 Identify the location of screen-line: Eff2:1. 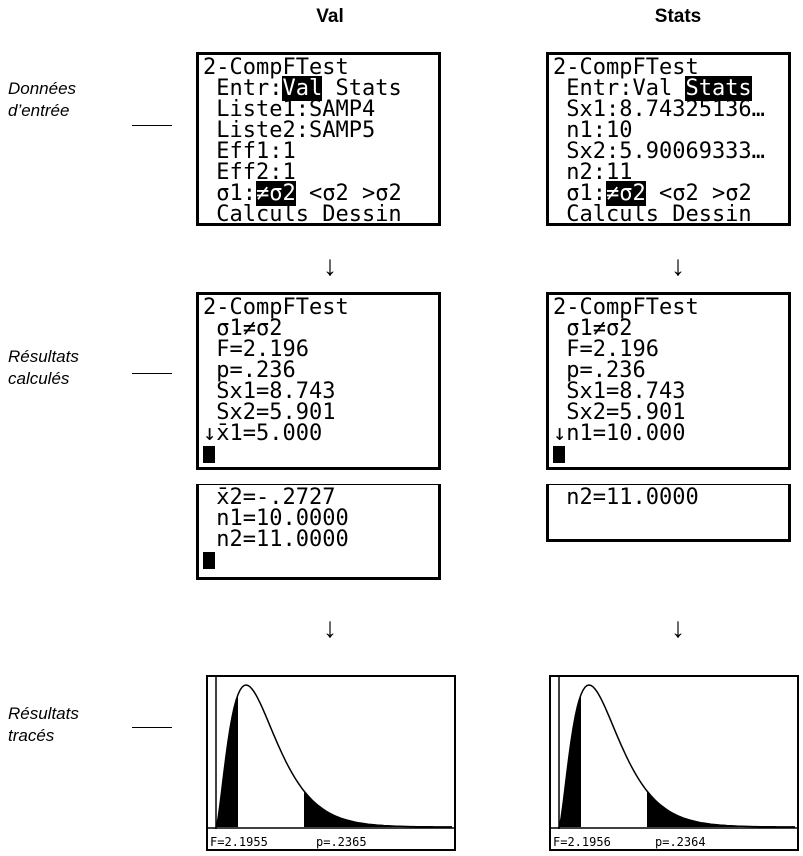
(318, 172).